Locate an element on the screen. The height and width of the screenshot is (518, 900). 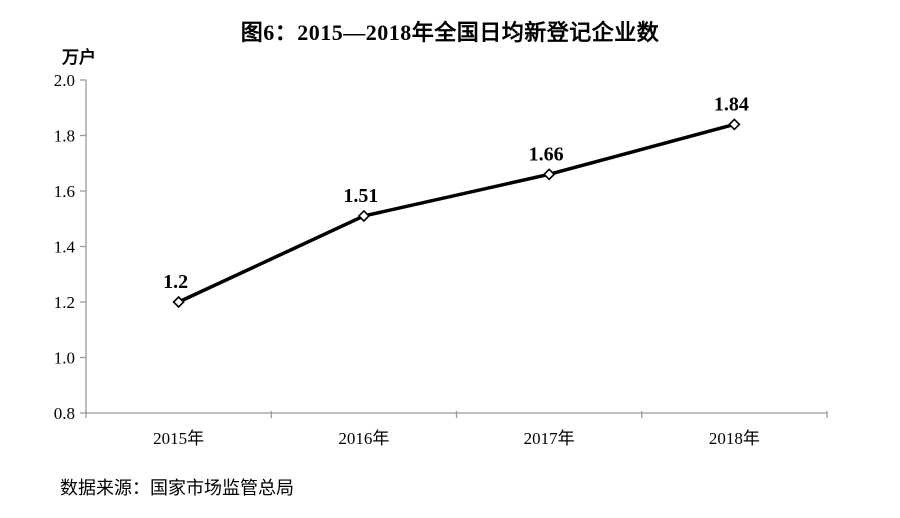
y-tick-label: 1.0 is located at coordinates (64, 358).